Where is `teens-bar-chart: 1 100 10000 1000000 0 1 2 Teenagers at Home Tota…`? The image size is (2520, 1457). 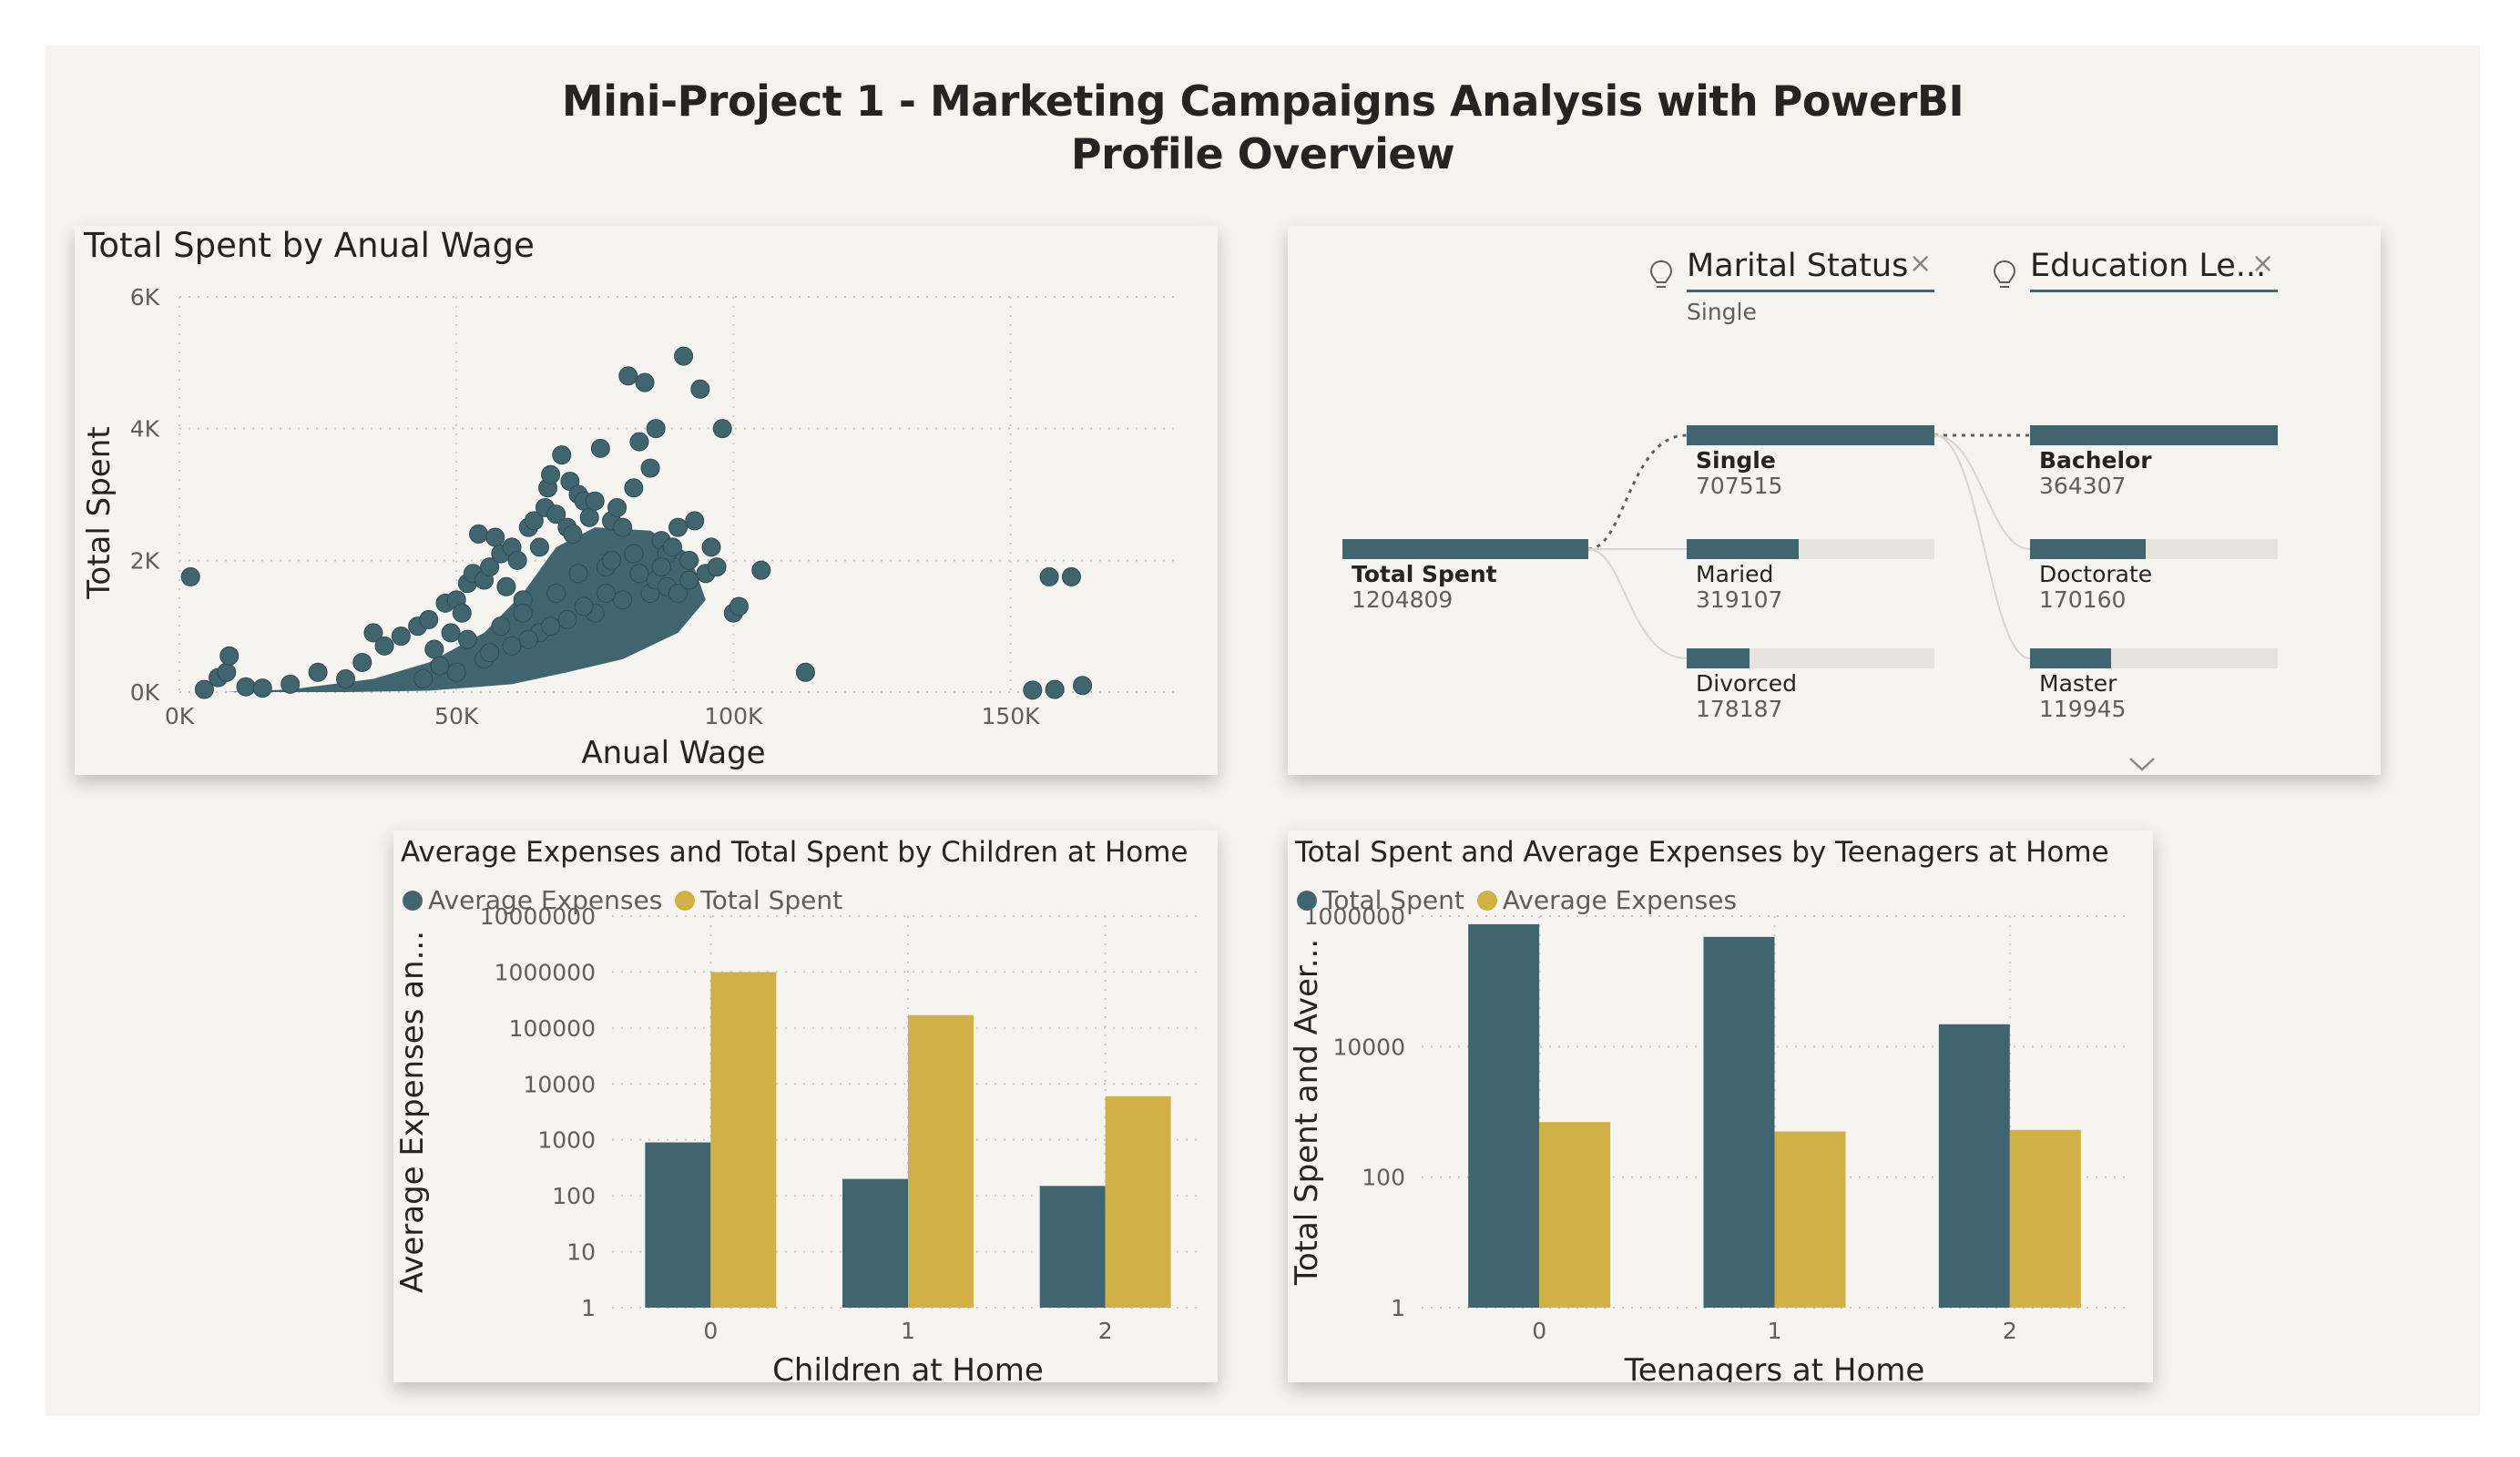 teens-bar-chart: 1 100 10000 1000000 0 1 2 Teenagers at Home Tota… is located at coordinates (1720, 1106).